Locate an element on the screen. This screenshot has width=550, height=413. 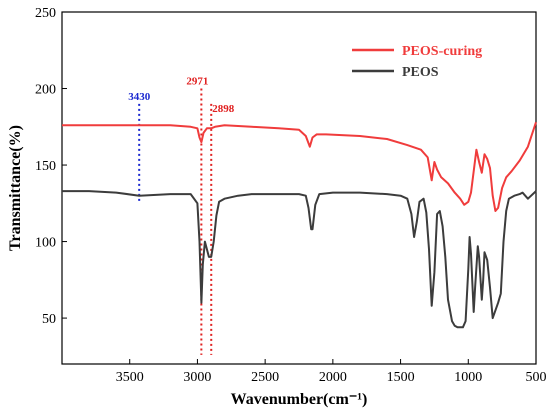
y-tick-label: 100 is located at coordinates (45, 243).